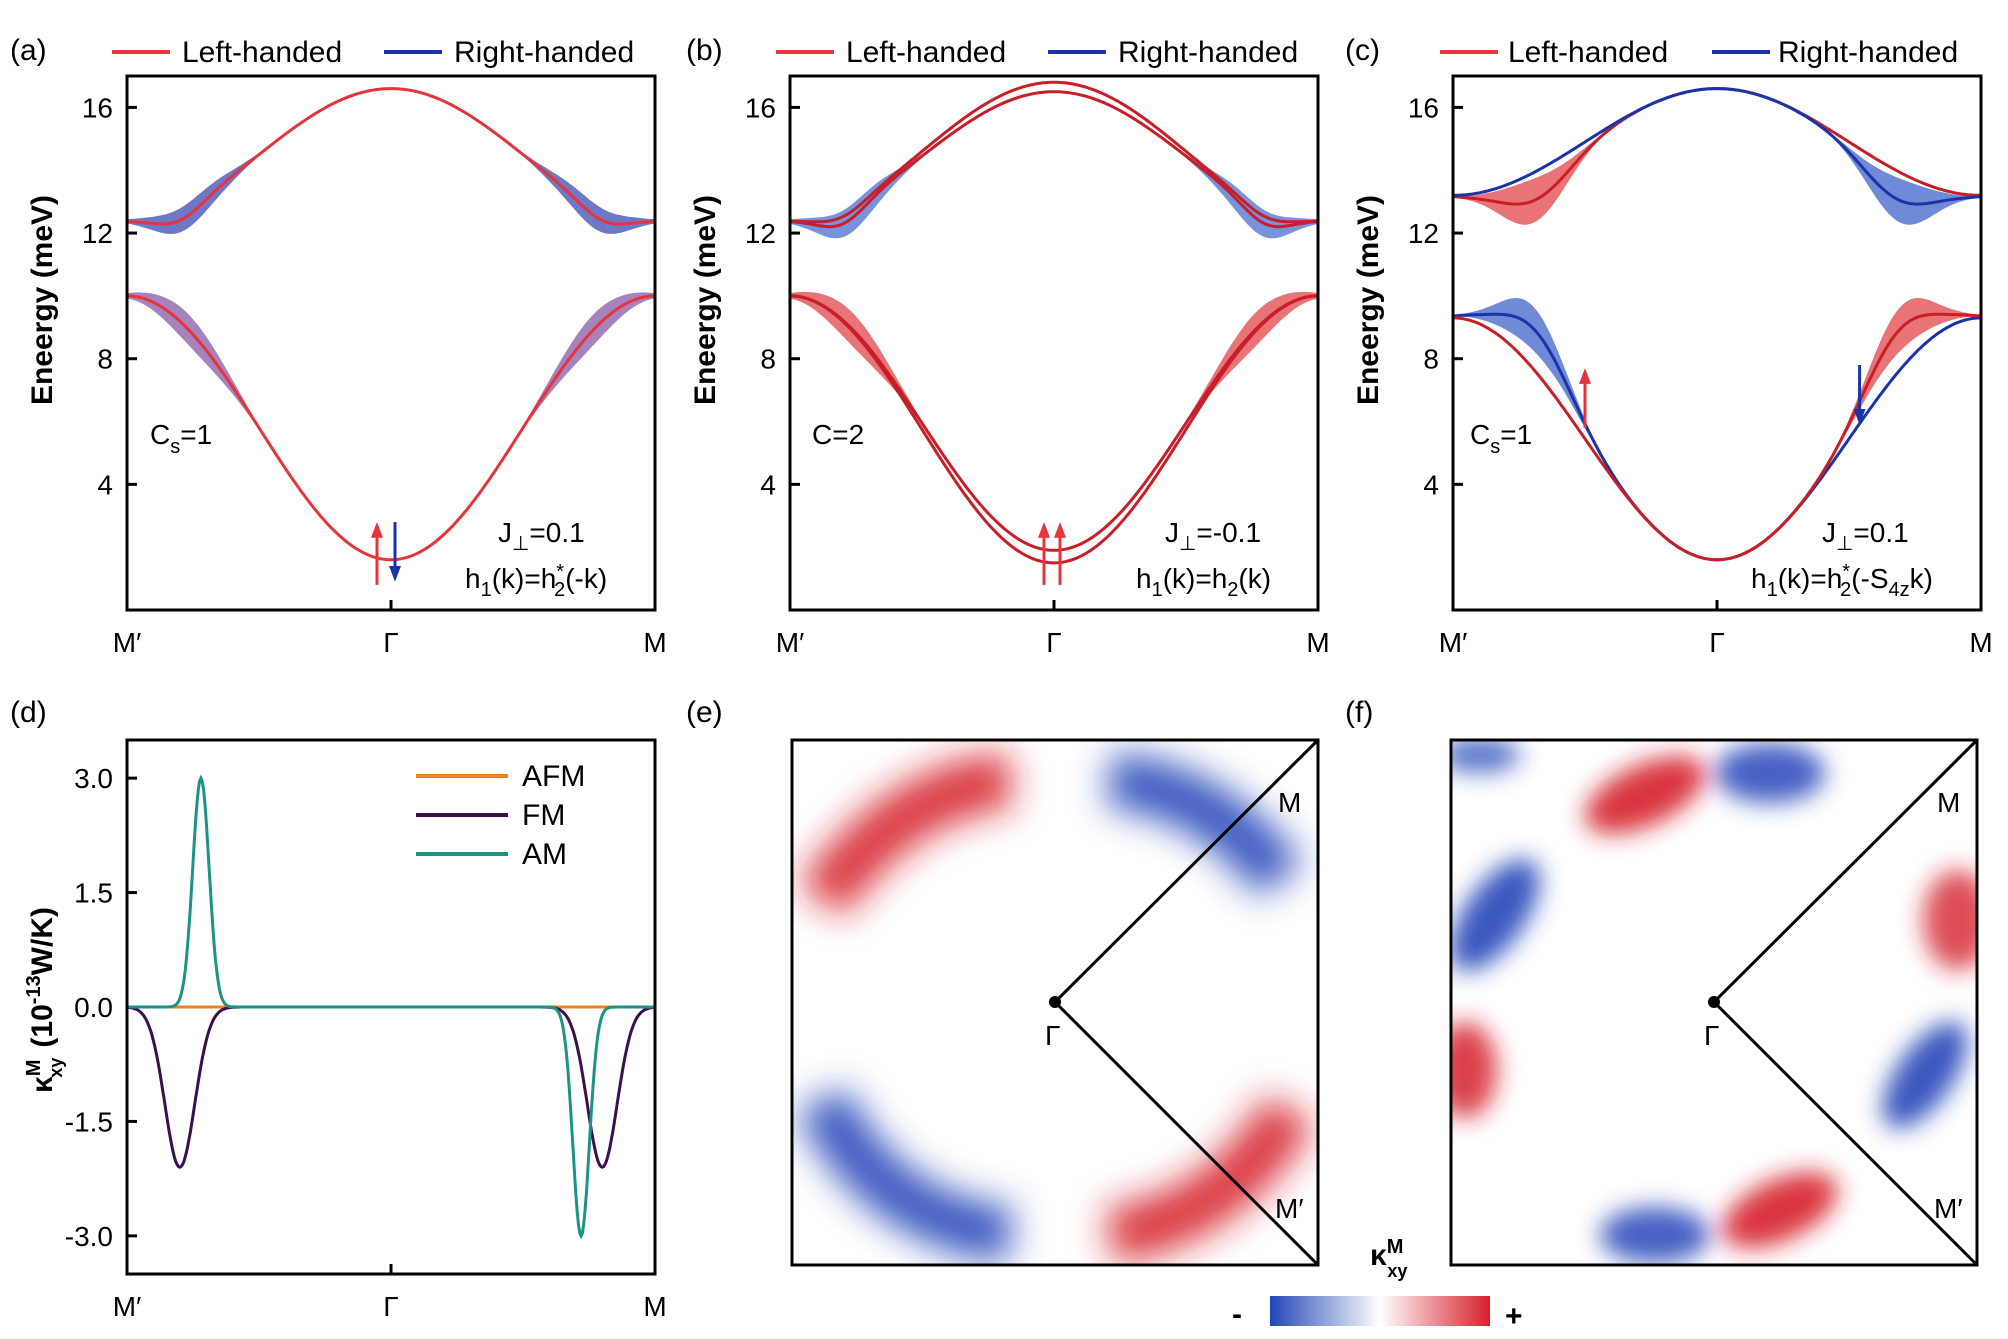  Describe the element at coordinates (772, 296) in the screenshot. I see `y-ticks-b: 4 8 12 16` at that location.